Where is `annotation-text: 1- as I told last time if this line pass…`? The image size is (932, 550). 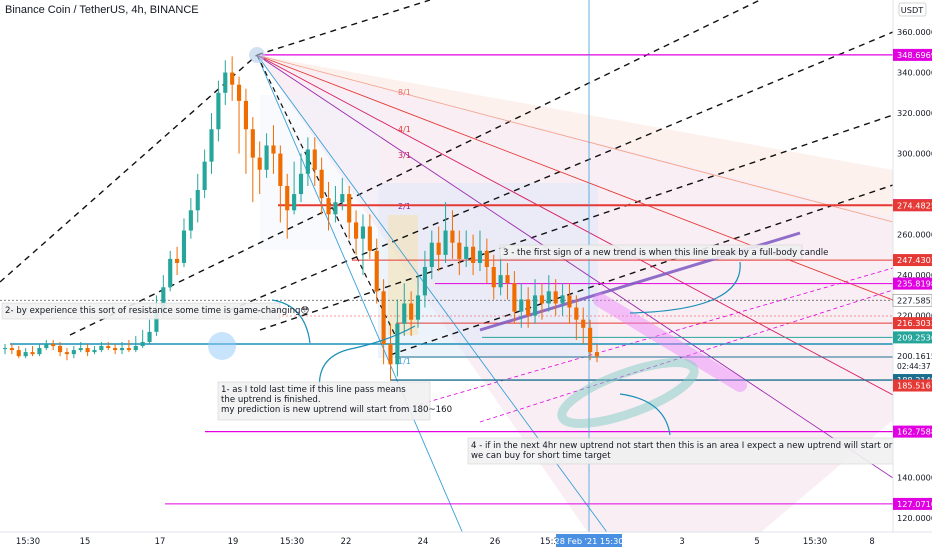
annotation-text: 1- as I told last time if this line pass… is located at coordinates (313, 390).